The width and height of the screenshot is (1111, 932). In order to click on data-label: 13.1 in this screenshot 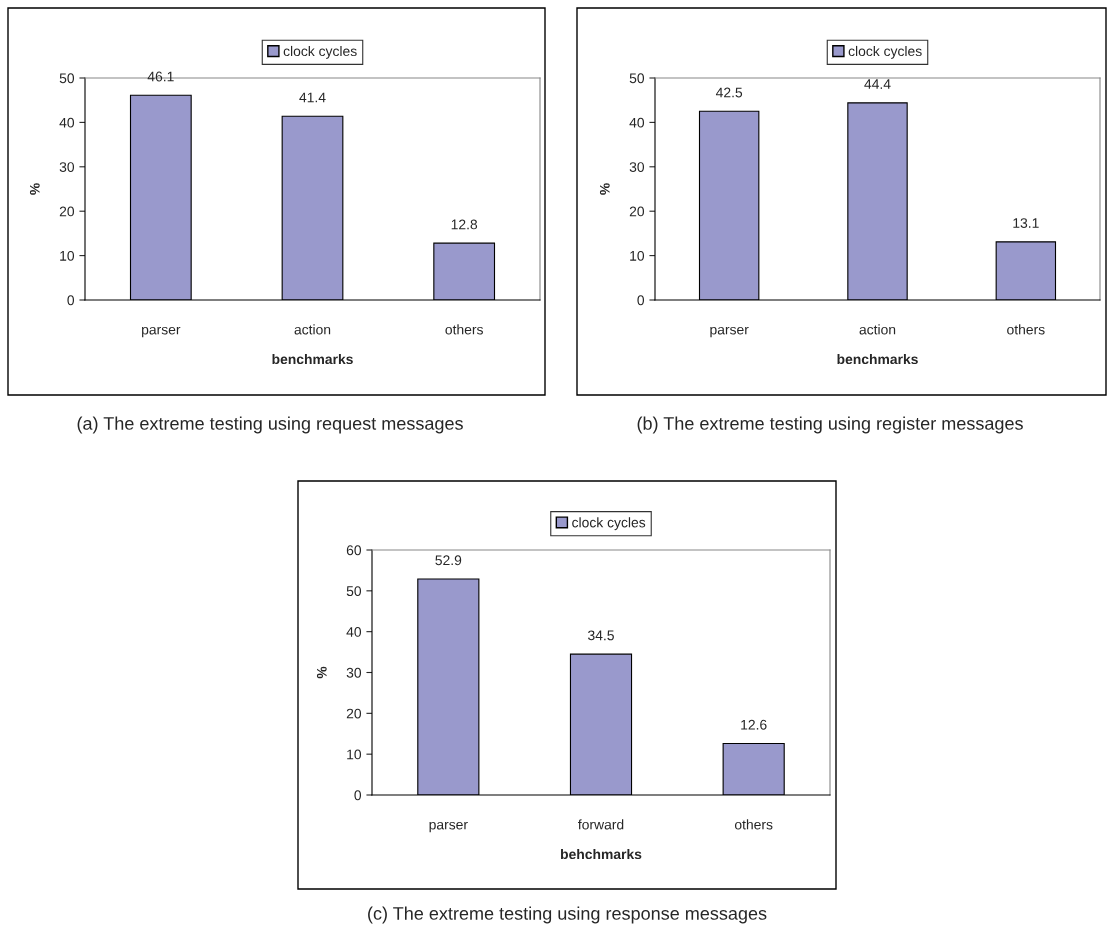, I will do `click(1026, 223)`.